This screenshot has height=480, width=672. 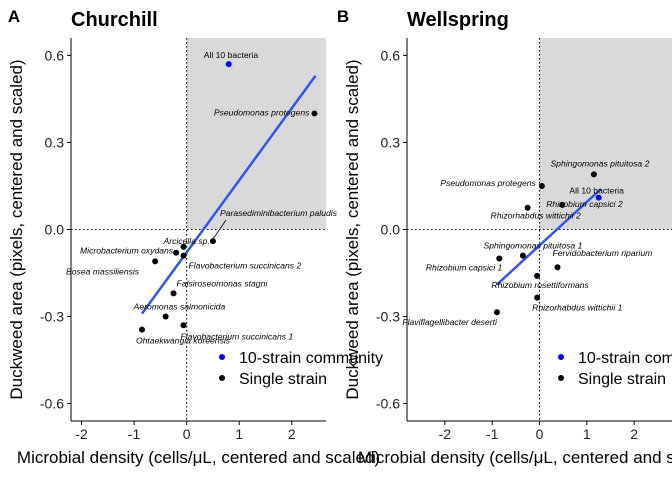 I want to click on point-label: Microbacterium oxydans, so click(x=127, y=251).